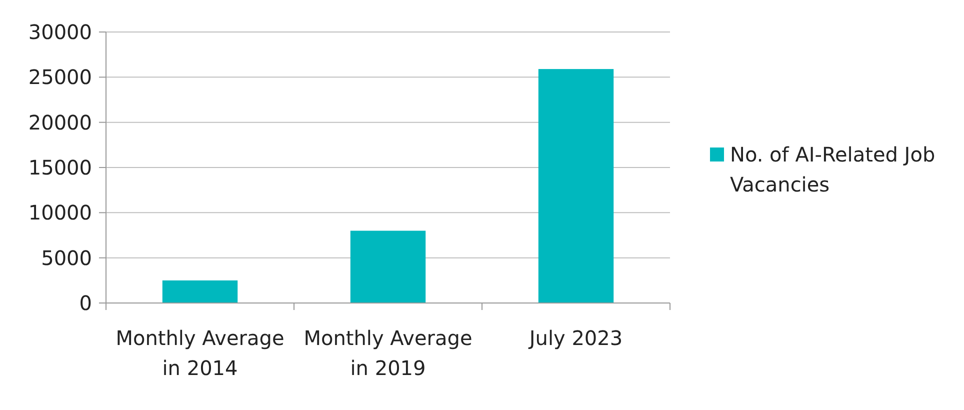 The width and height of the screenshot is (964, 410). Describe the element at coordinates (60, 212) in the screenshot. I see `y-tick-label: 10000` at that location.